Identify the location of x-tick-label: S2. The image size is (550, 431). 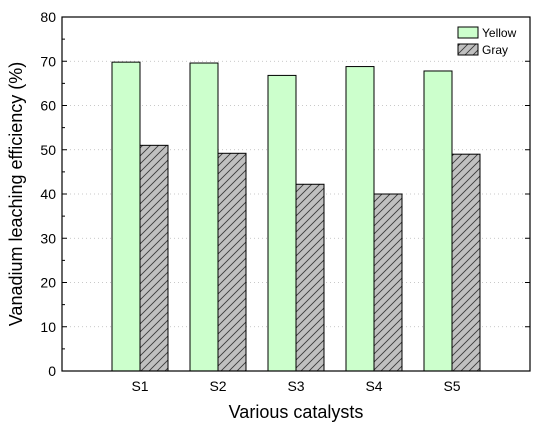
(217, 386).